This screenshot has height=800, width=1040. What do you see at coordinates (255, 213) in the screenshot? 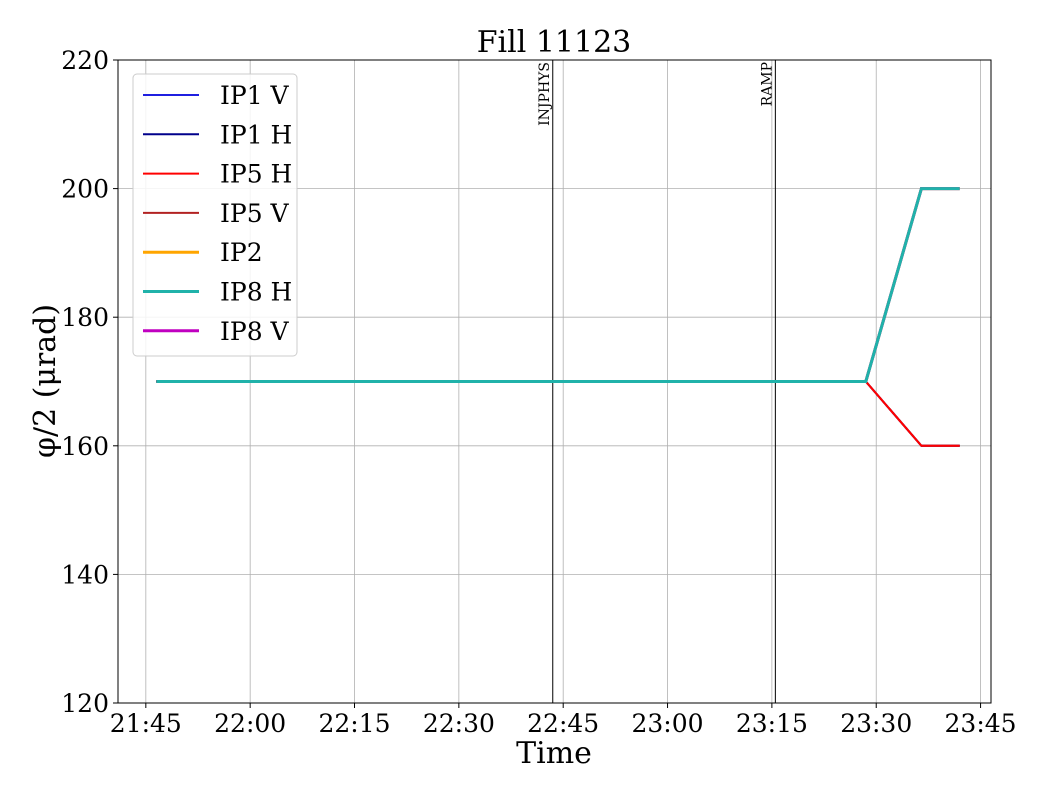
I see `legend-label: IP5 V` at bounding box center [255, 213].